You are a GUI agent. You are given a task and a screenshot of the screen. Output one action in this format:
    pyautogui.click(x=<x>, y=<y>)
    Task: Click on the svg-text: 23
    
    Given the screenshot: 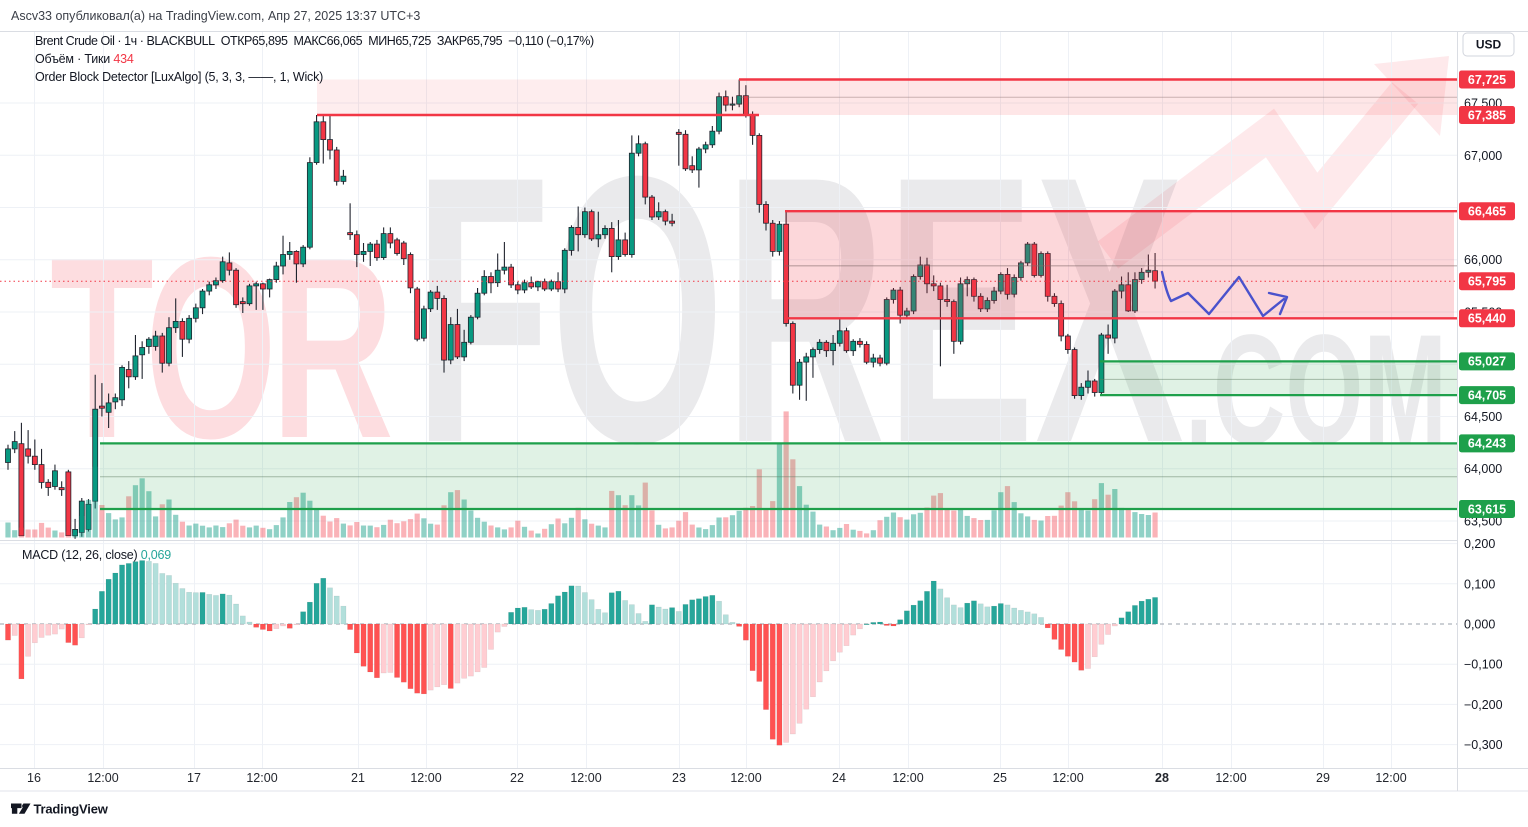 What is the action you would take?
    pyautogui.click(x=679, y=778)
    